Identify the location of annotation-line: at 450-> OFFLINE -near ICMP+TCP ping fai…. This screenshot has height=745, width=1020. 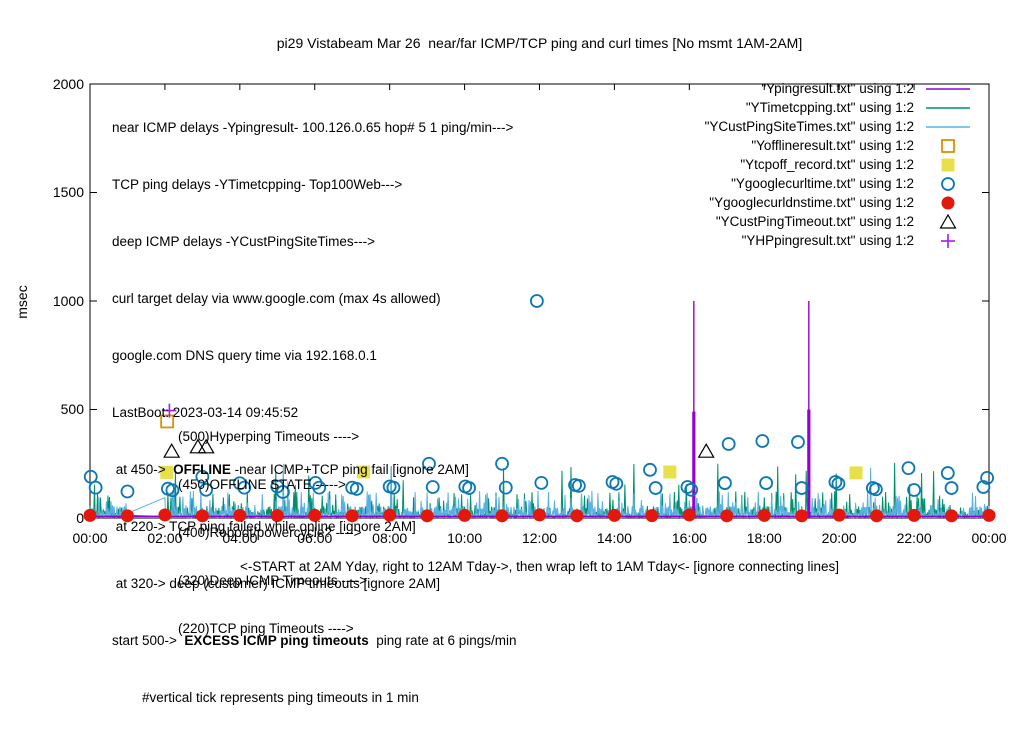
(290, 469).